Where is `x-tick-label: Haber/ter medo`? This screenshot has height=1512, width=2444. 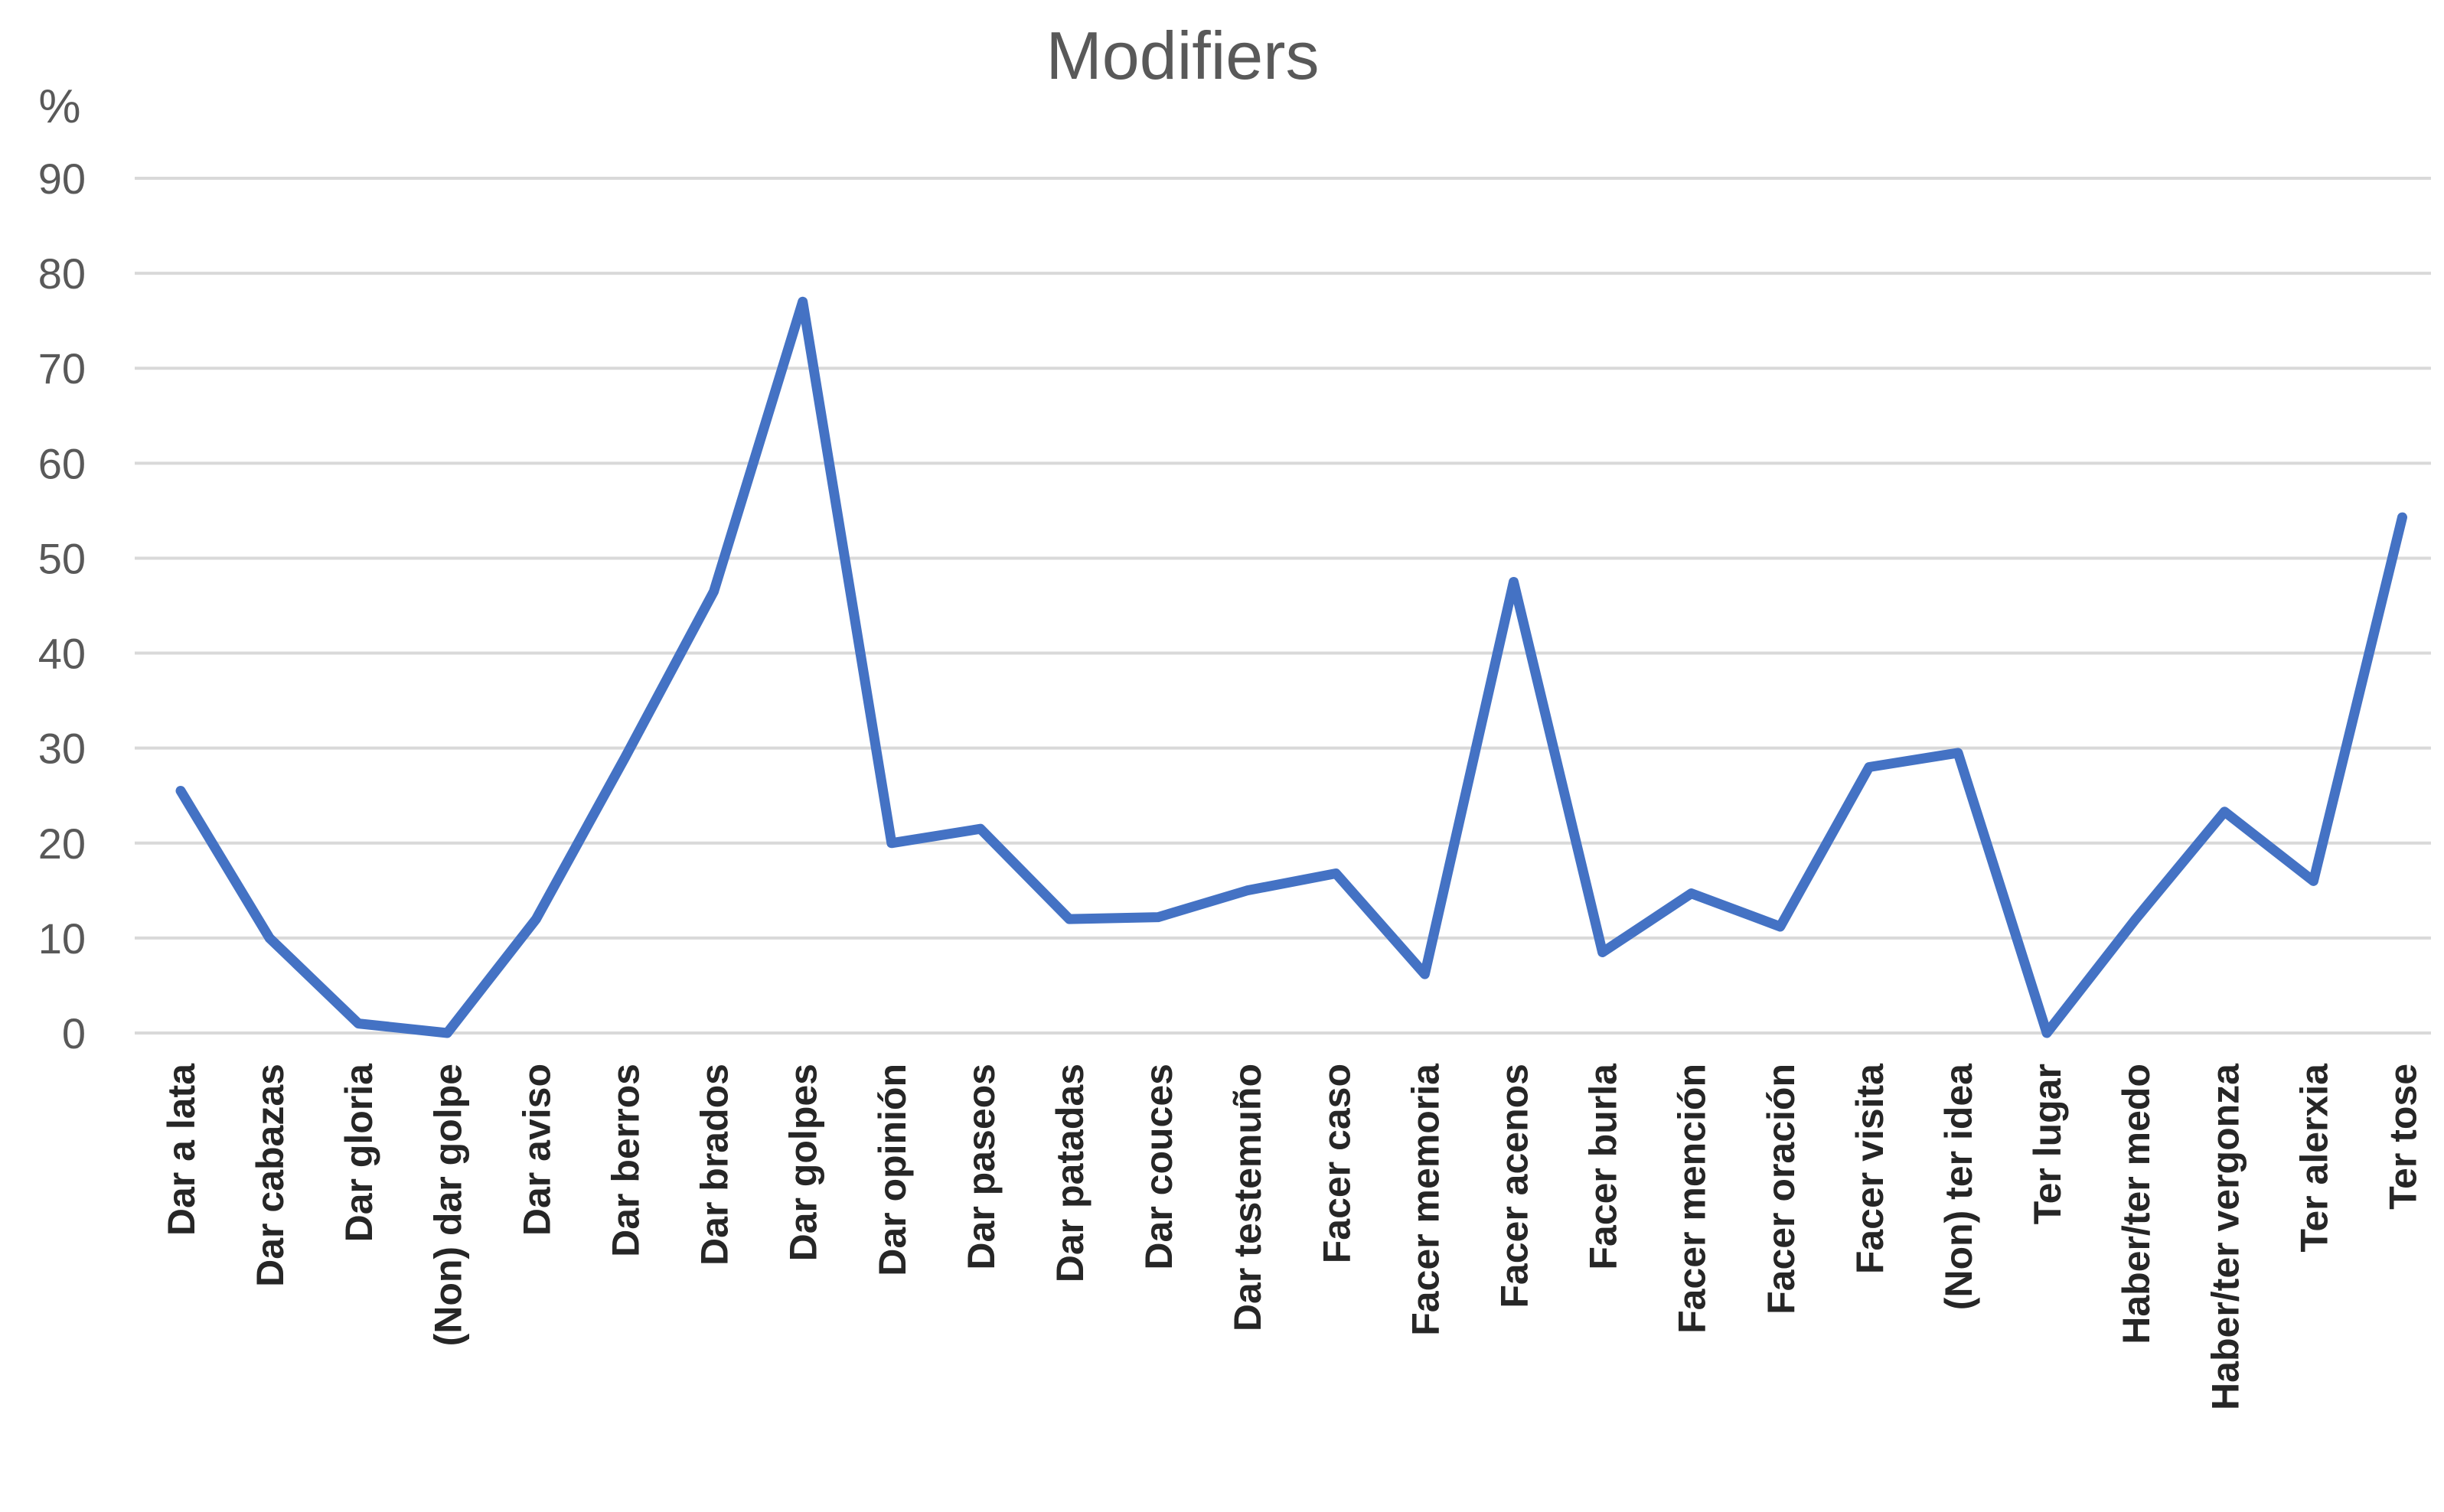 x-tick-label: Haber/ter medo is located at coordinates (2136, 1204).